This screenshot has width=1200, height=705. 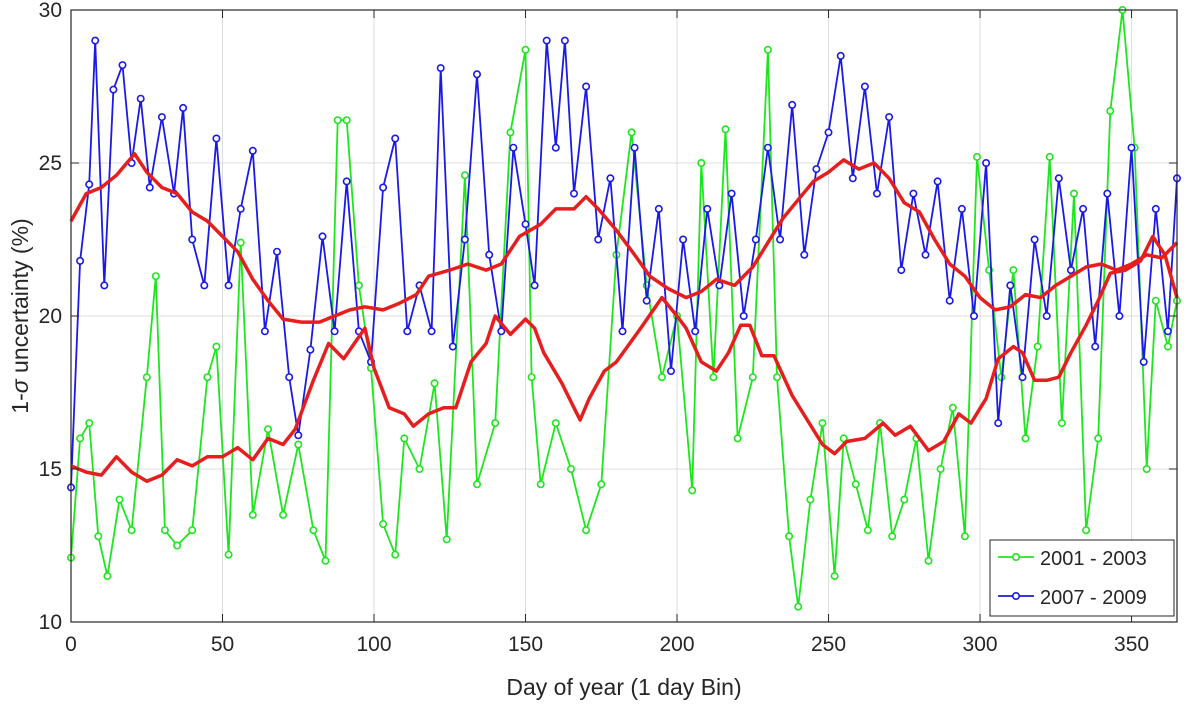 What do you see at coordinates (1093, 598) in the screenshot?
I see `legend-label: 2007 - 2009` at bounding box center [1093, 598].